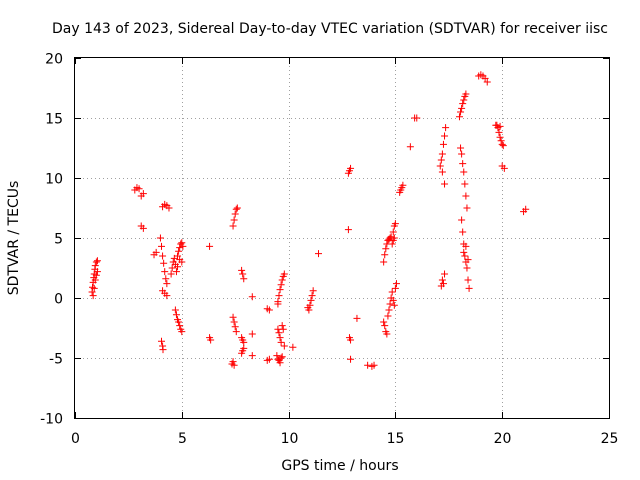 The width and height of the screenshot is (640, 480). I want to click on x-tick-label: 15, so click(396, 439).